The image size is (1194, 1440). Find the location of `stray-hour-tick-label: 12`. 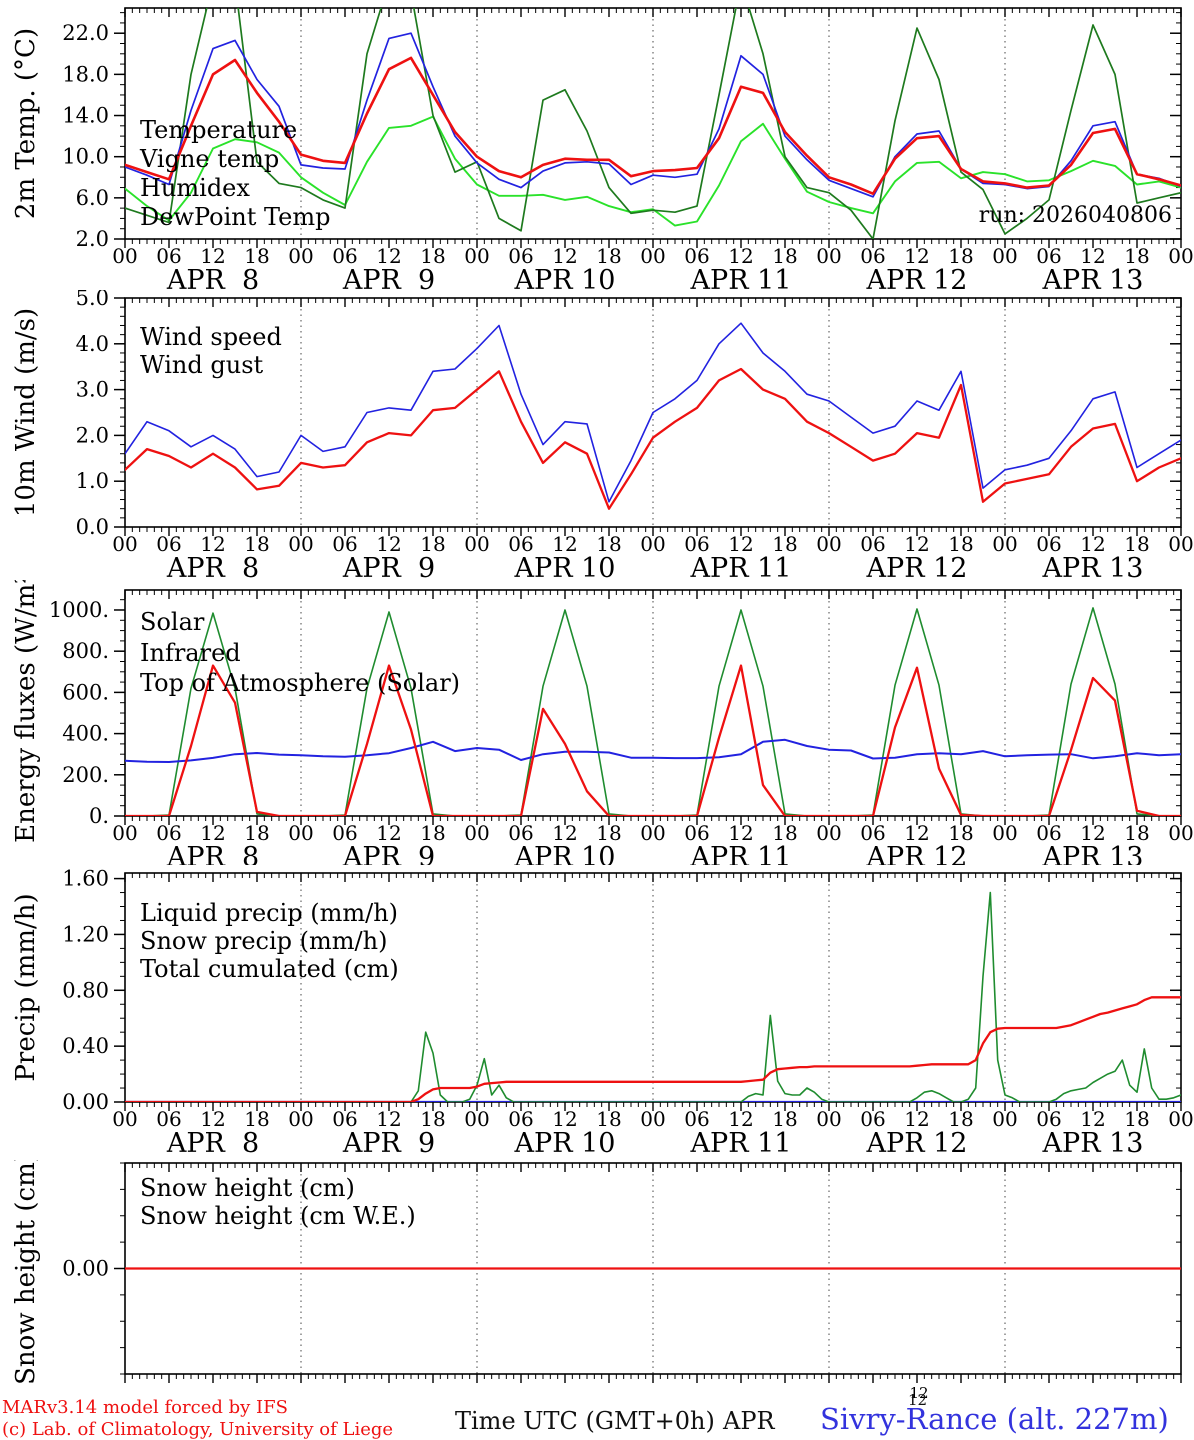

stray-hour-tick-label: 12 is located at coordinates (918, 1393).